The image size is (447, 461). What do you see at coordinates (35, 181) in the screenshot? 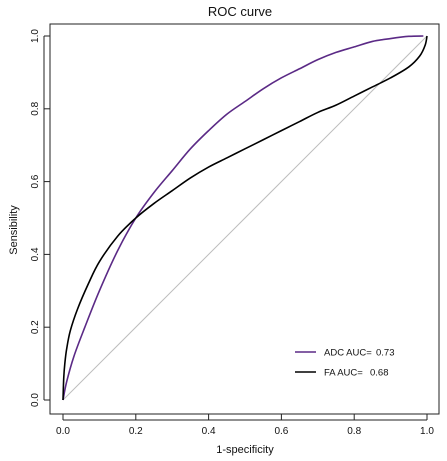
I see `y-tick-label-3: 0.6` at bounding box center [35, 181].